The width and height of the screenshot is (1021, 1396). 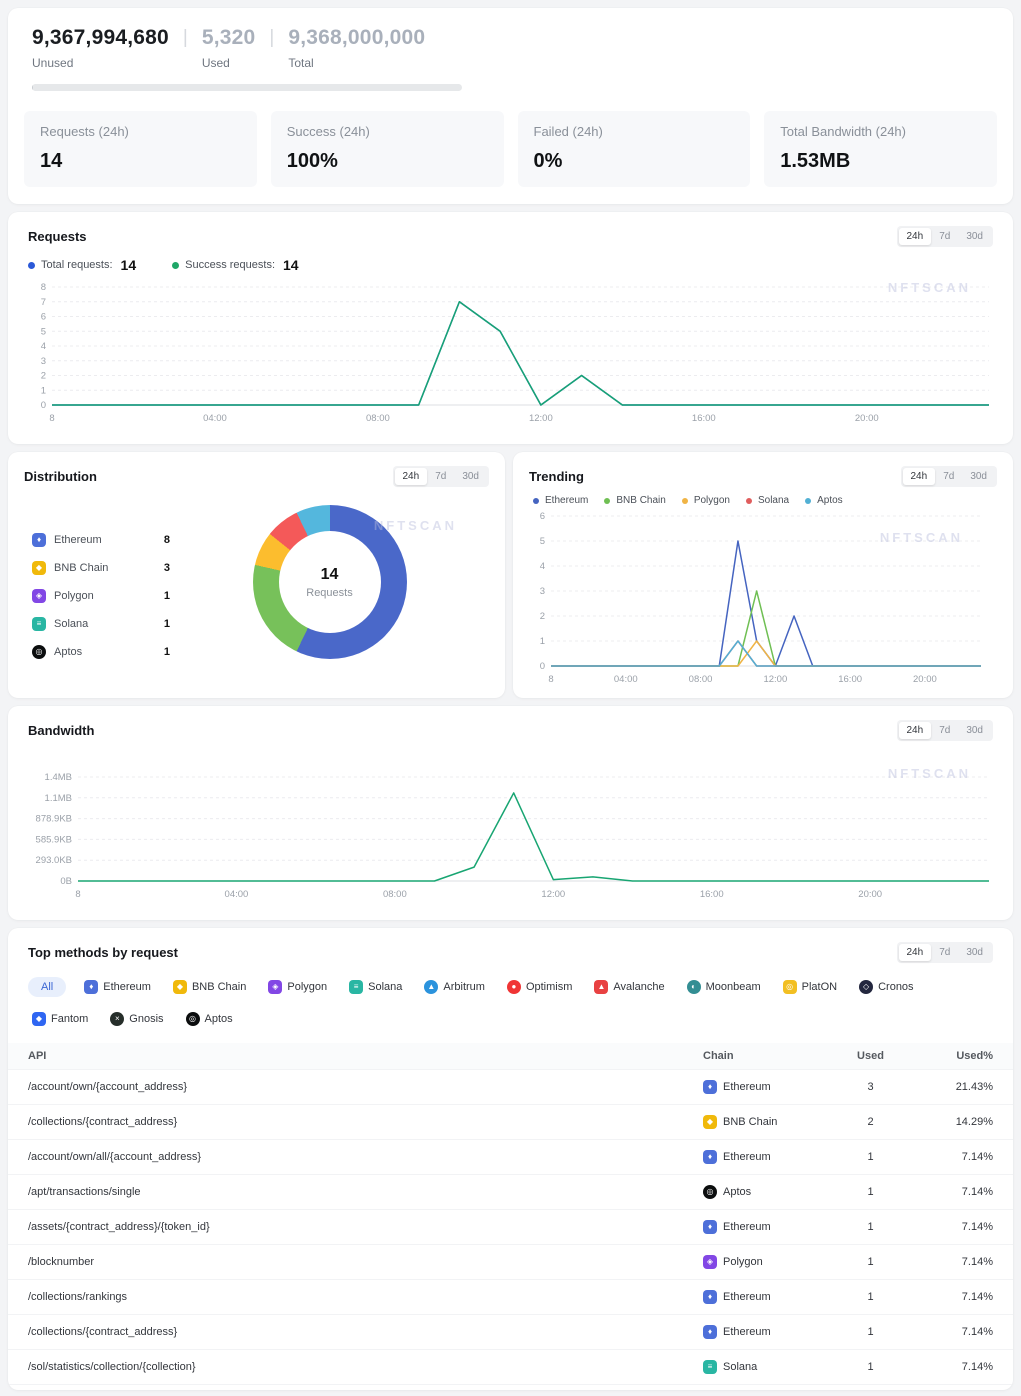 I want to click on svg-text: 1.1MB, so click(x=58, y=798).